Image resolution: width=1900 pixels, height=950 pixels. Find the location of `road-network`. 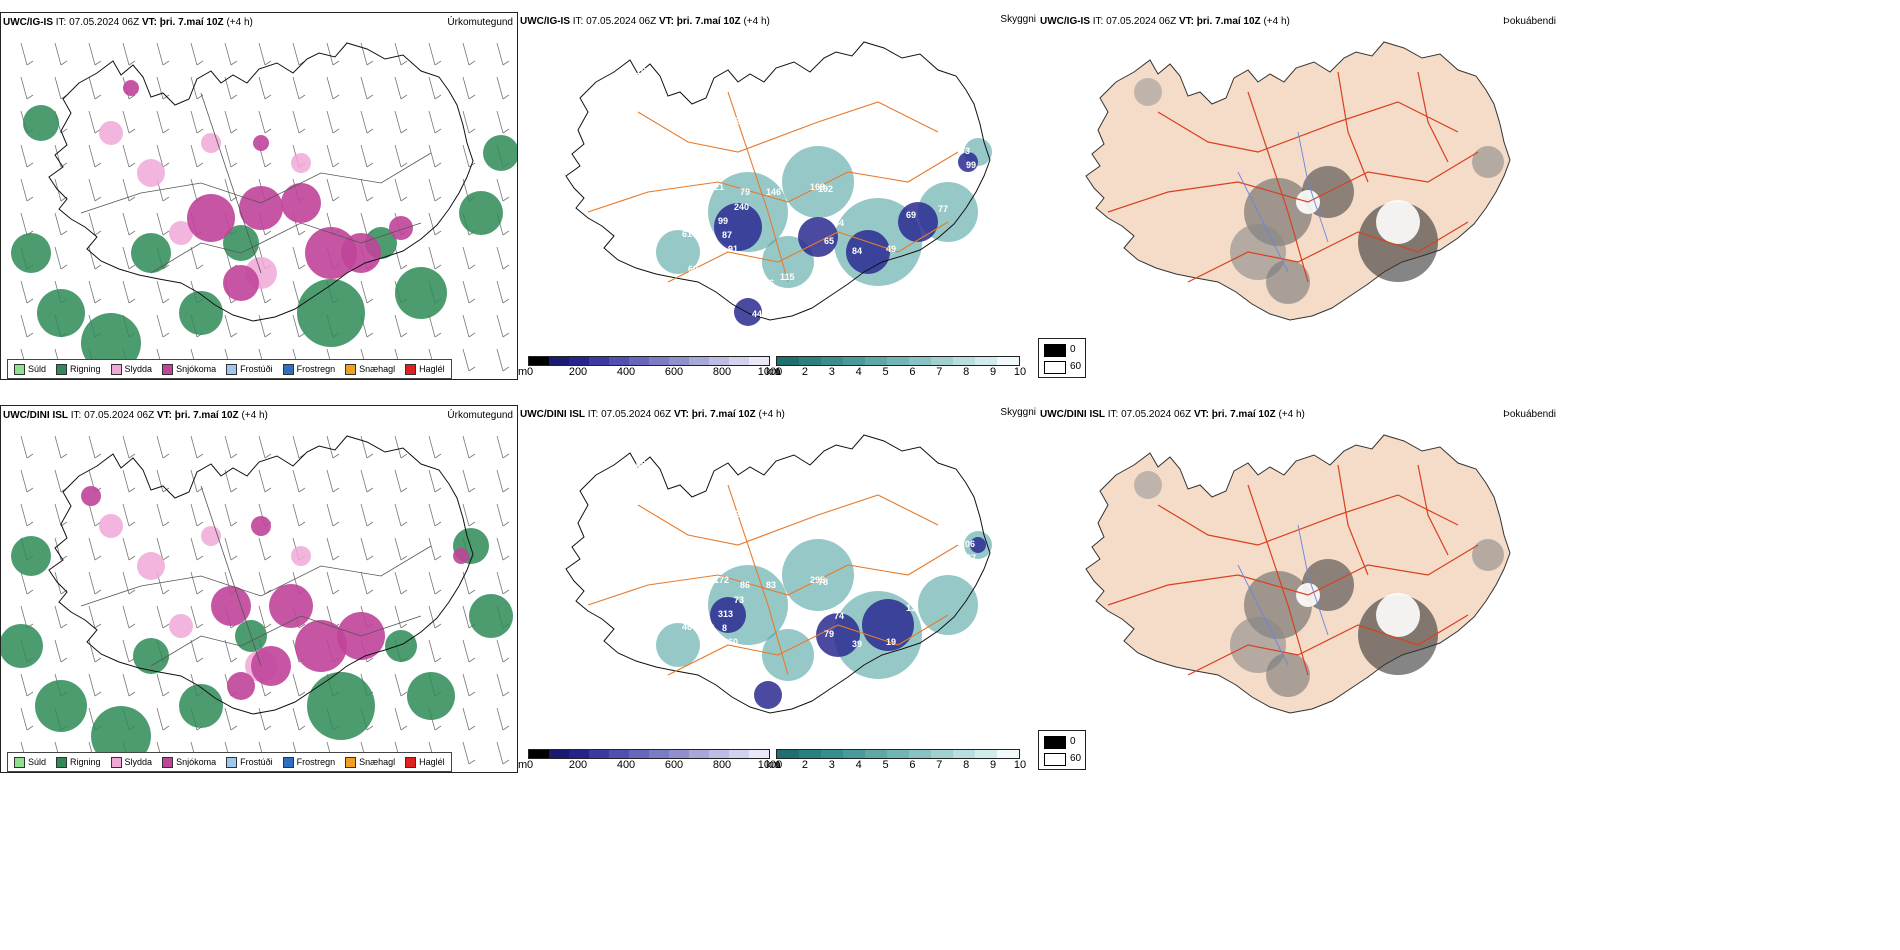

road-network is located at coordinates (256, 576).